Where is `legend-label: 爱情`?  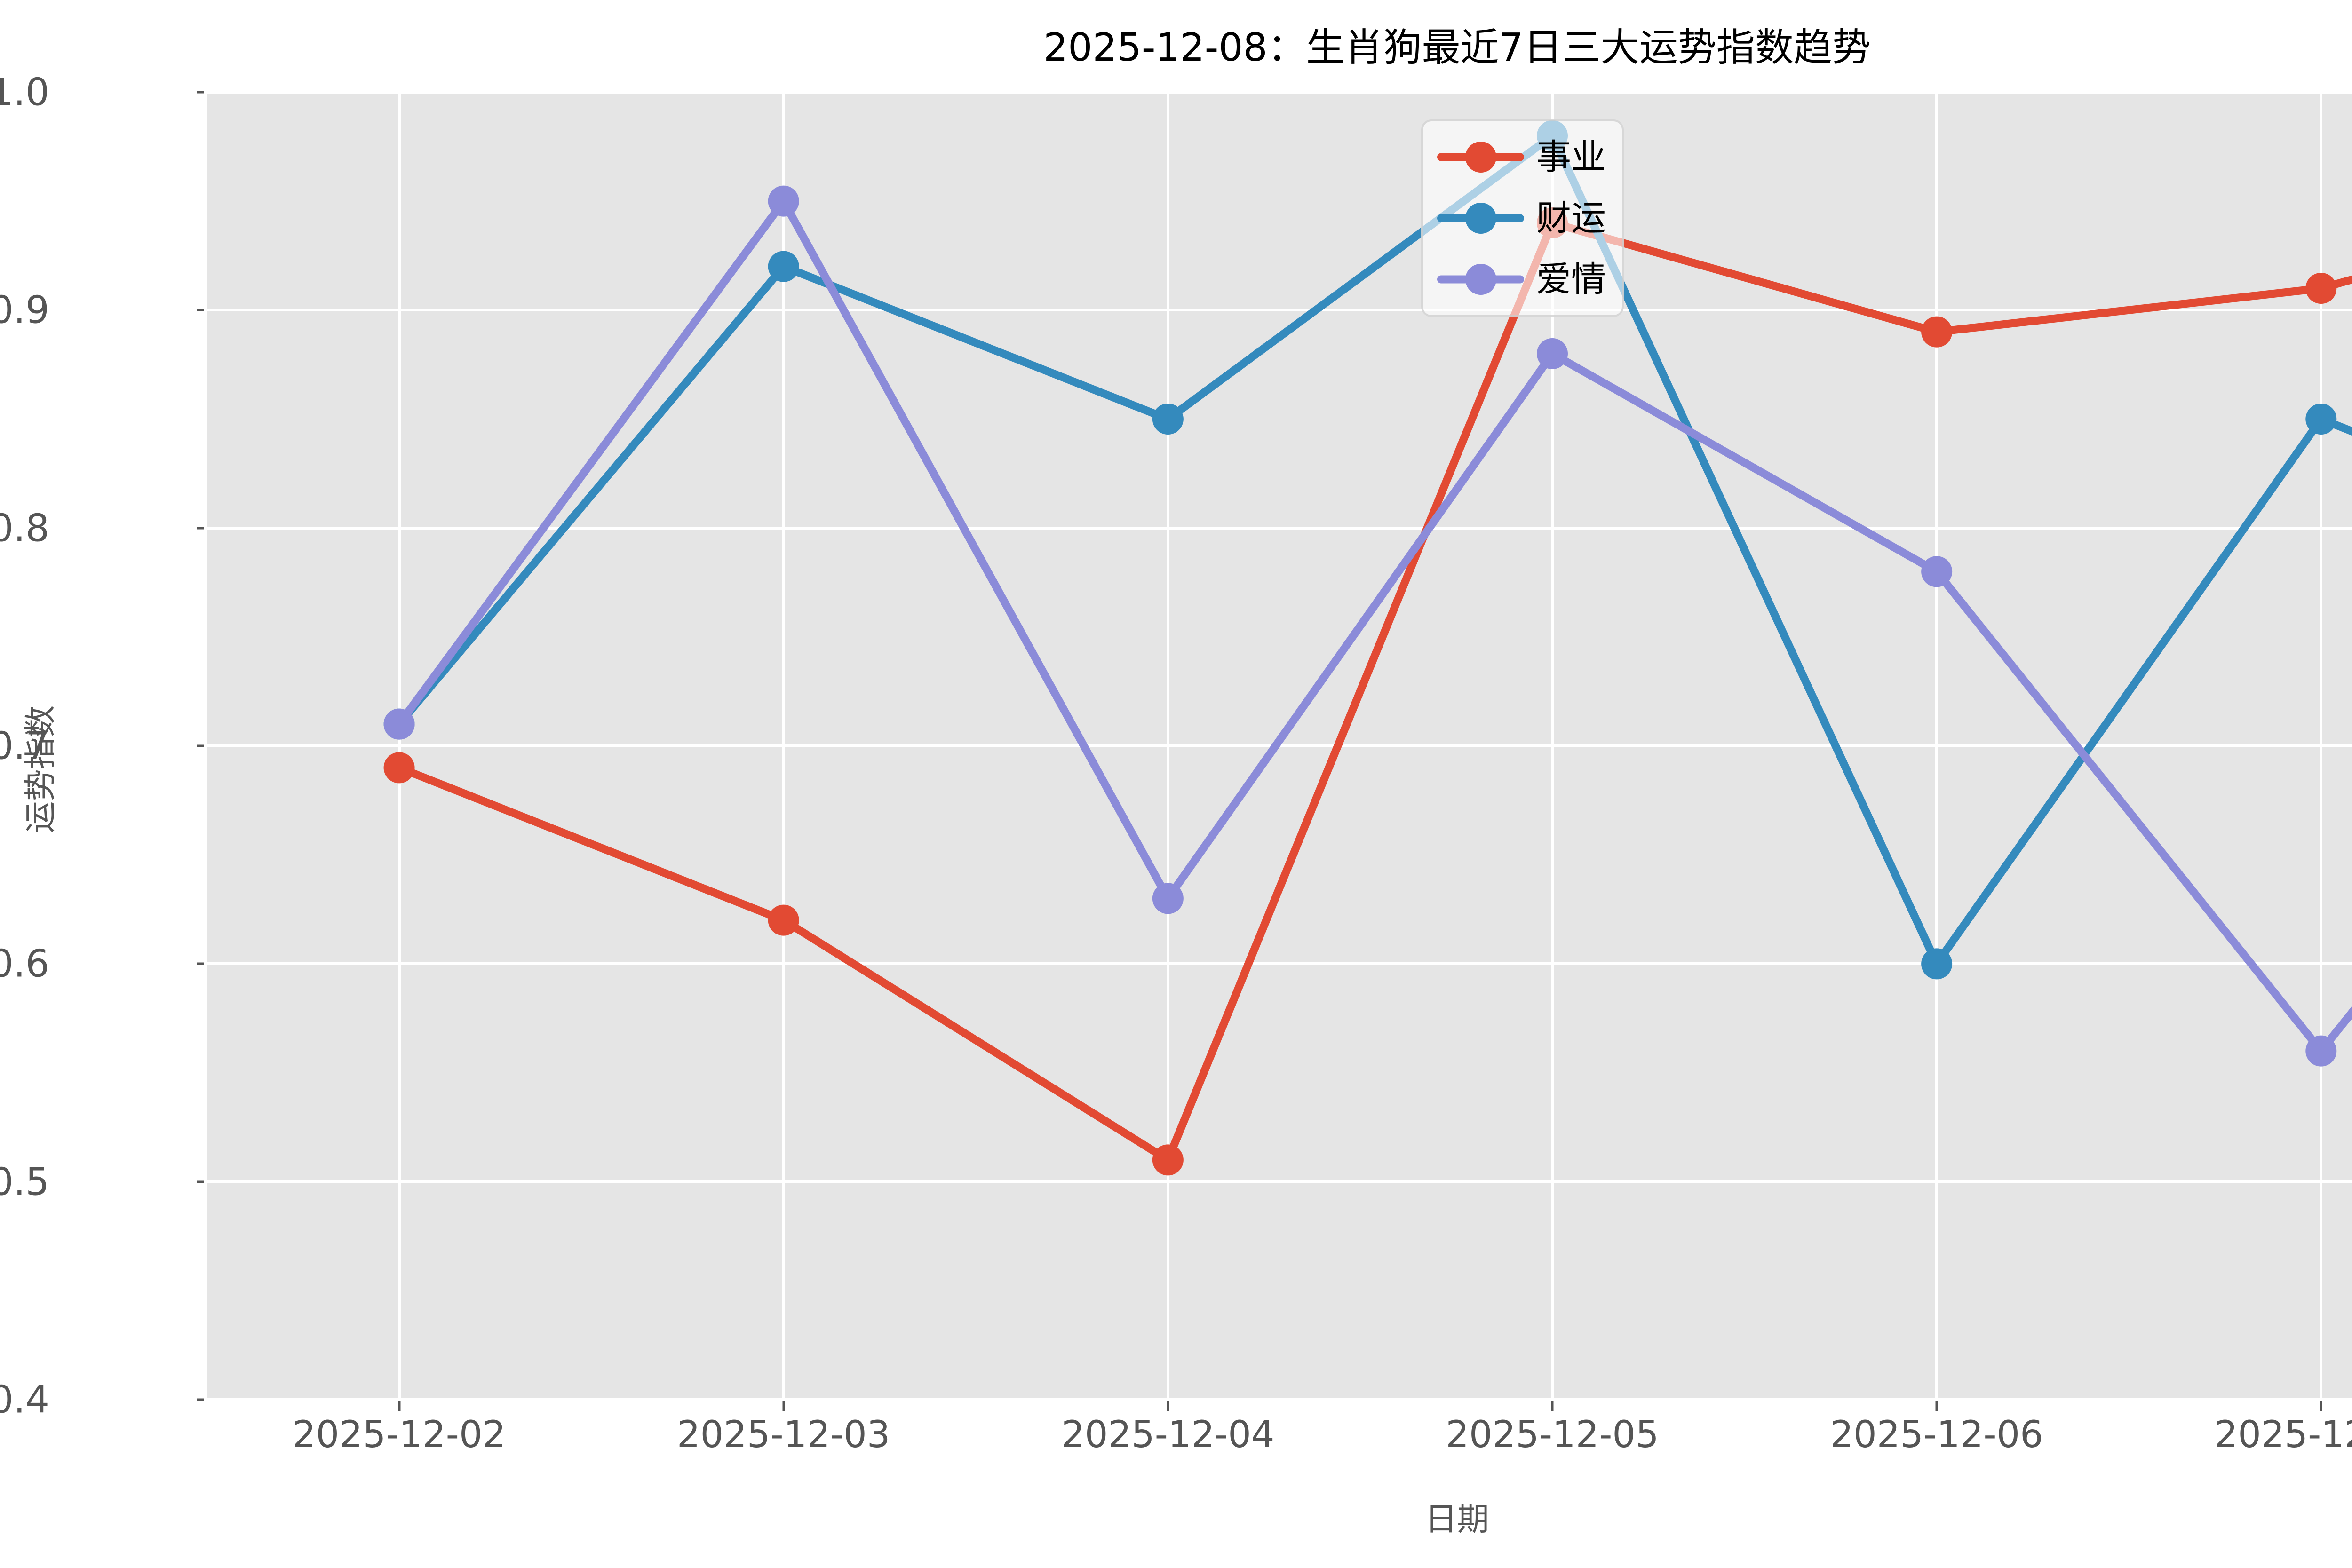
legend-label: 爱情 is located at coordinates (1571, 279).